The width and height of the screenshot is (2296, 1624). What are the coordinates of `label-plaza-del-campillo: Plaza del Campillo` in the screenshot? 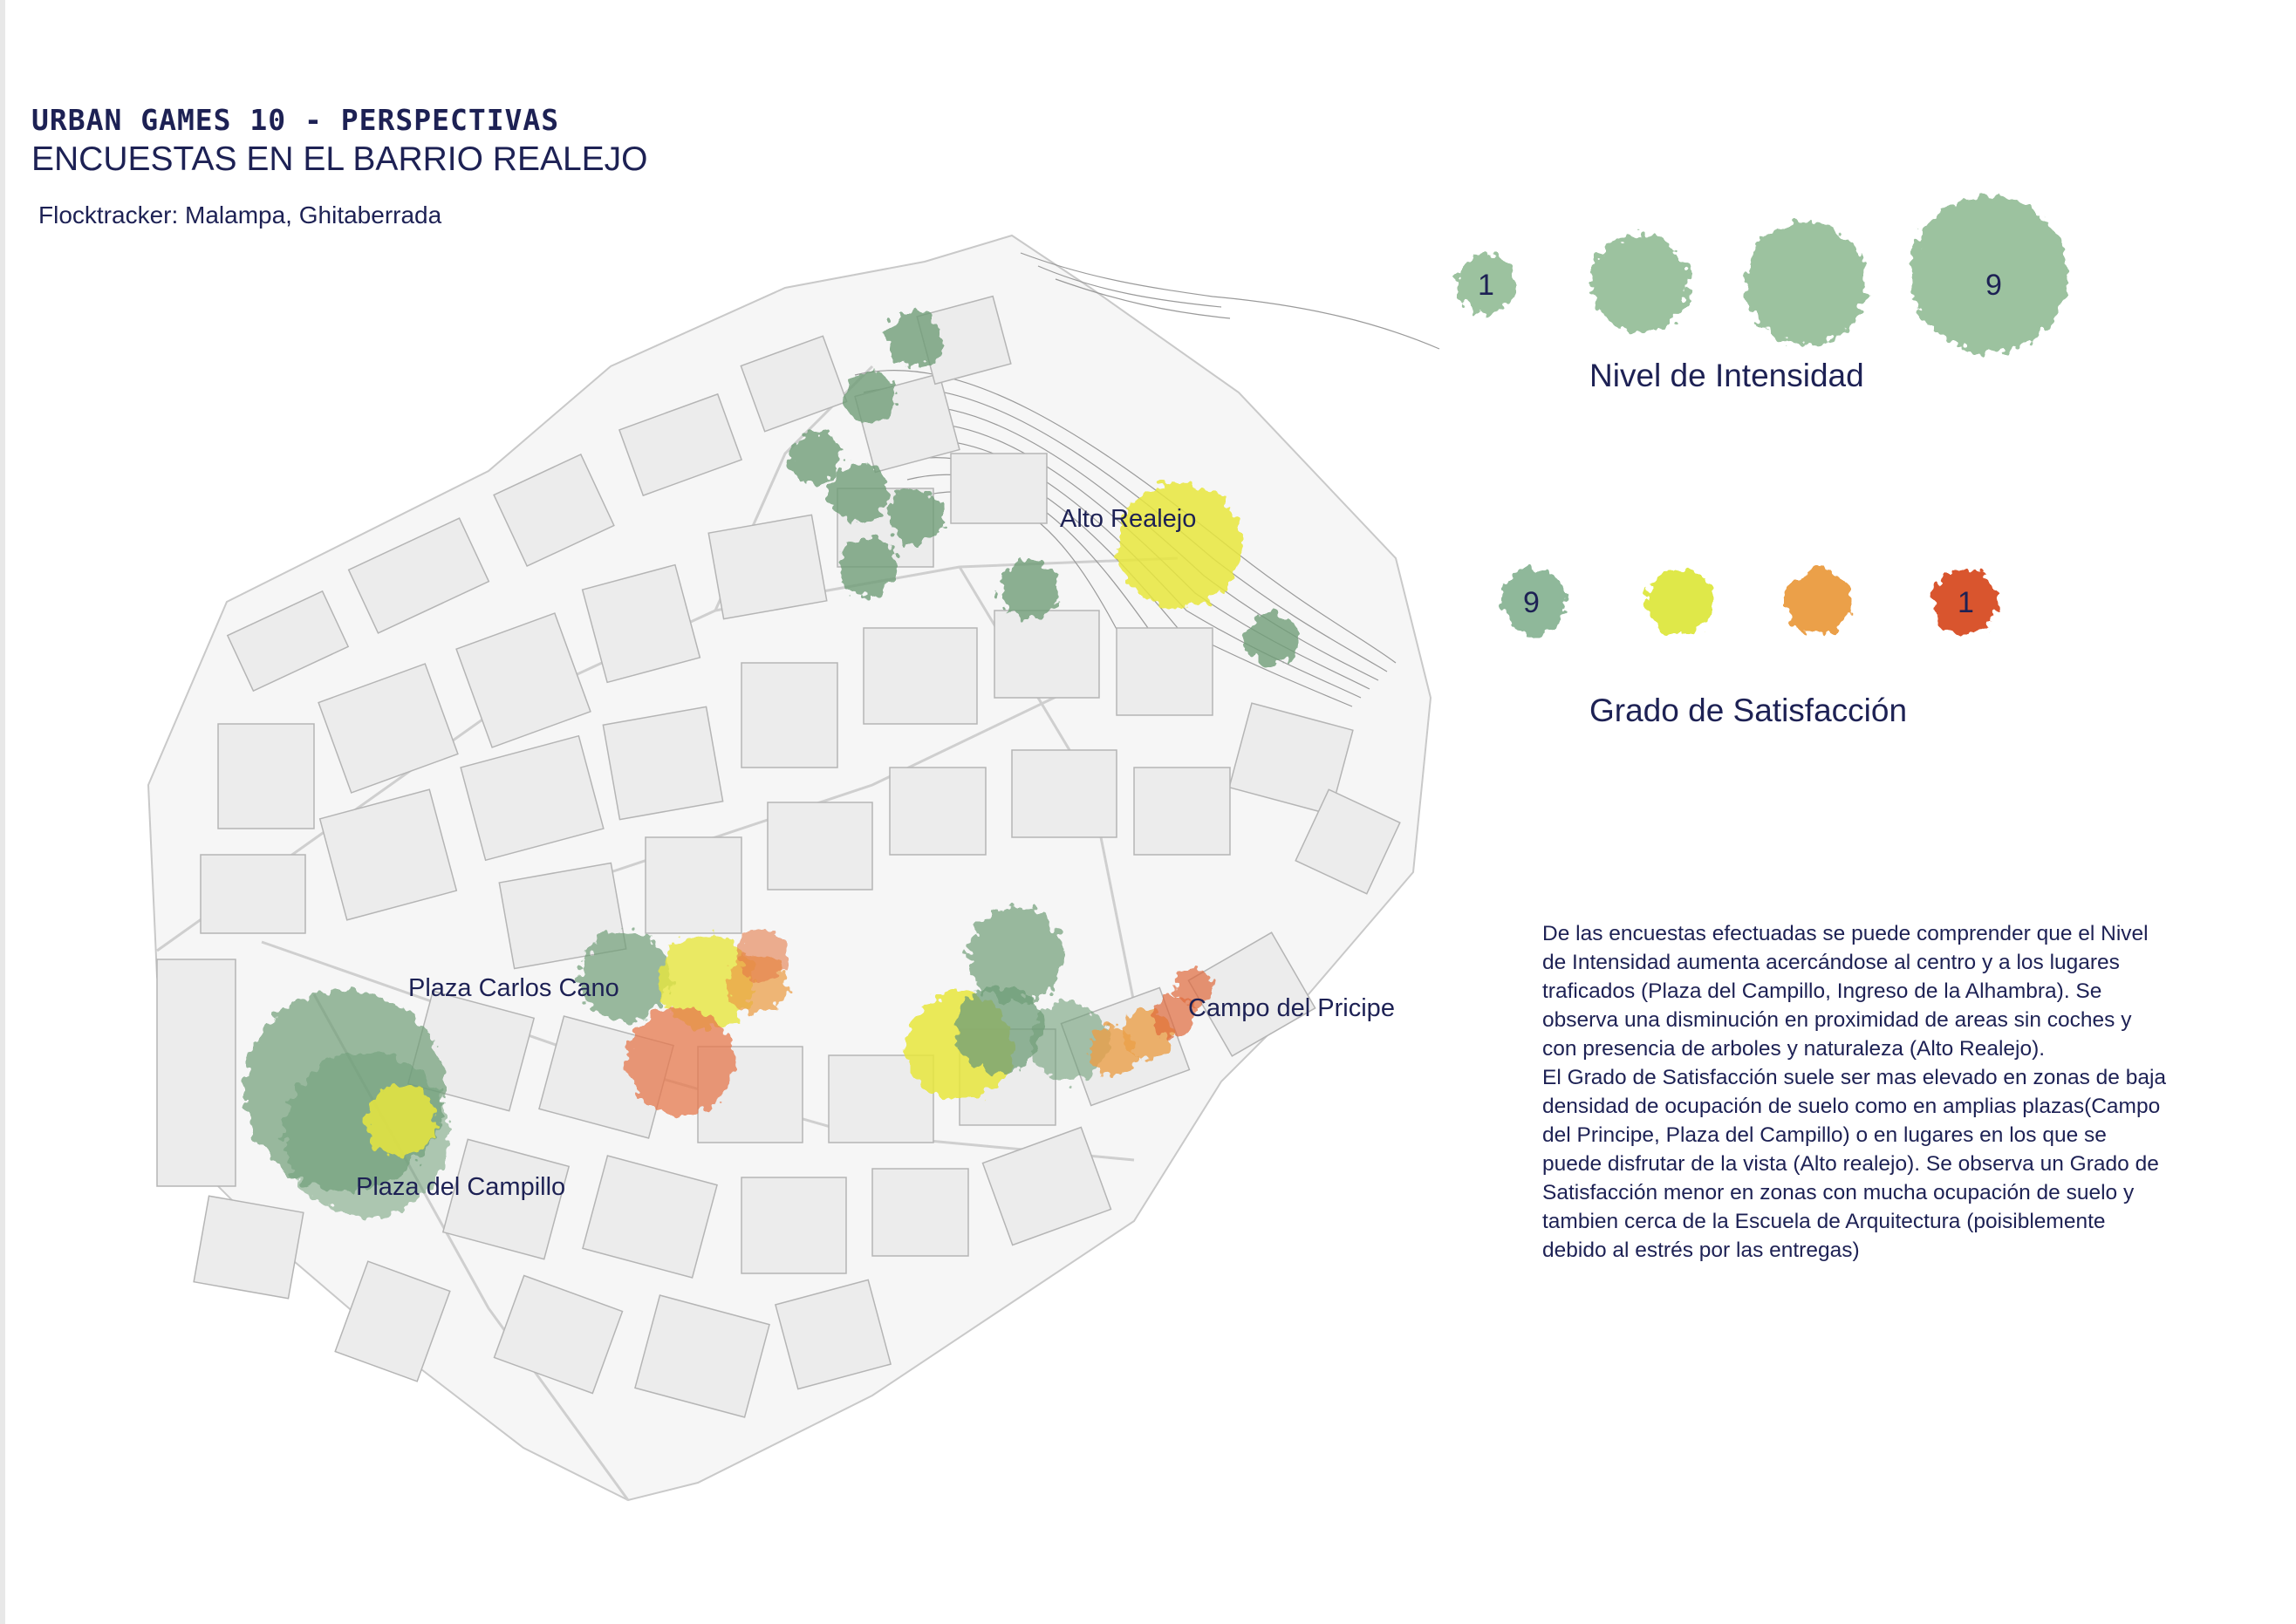 It's located at (460, 1187).